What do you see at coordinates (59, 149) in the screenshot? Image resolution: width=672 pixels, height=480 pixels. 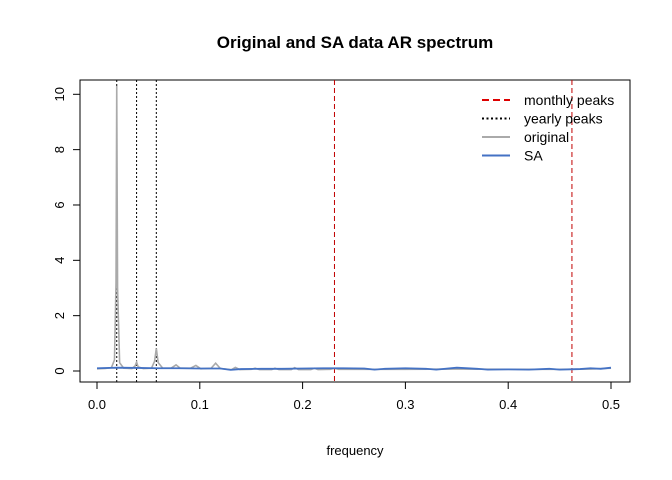 I see `y-tick-label-4: 8` at bounding box center [59, 149].